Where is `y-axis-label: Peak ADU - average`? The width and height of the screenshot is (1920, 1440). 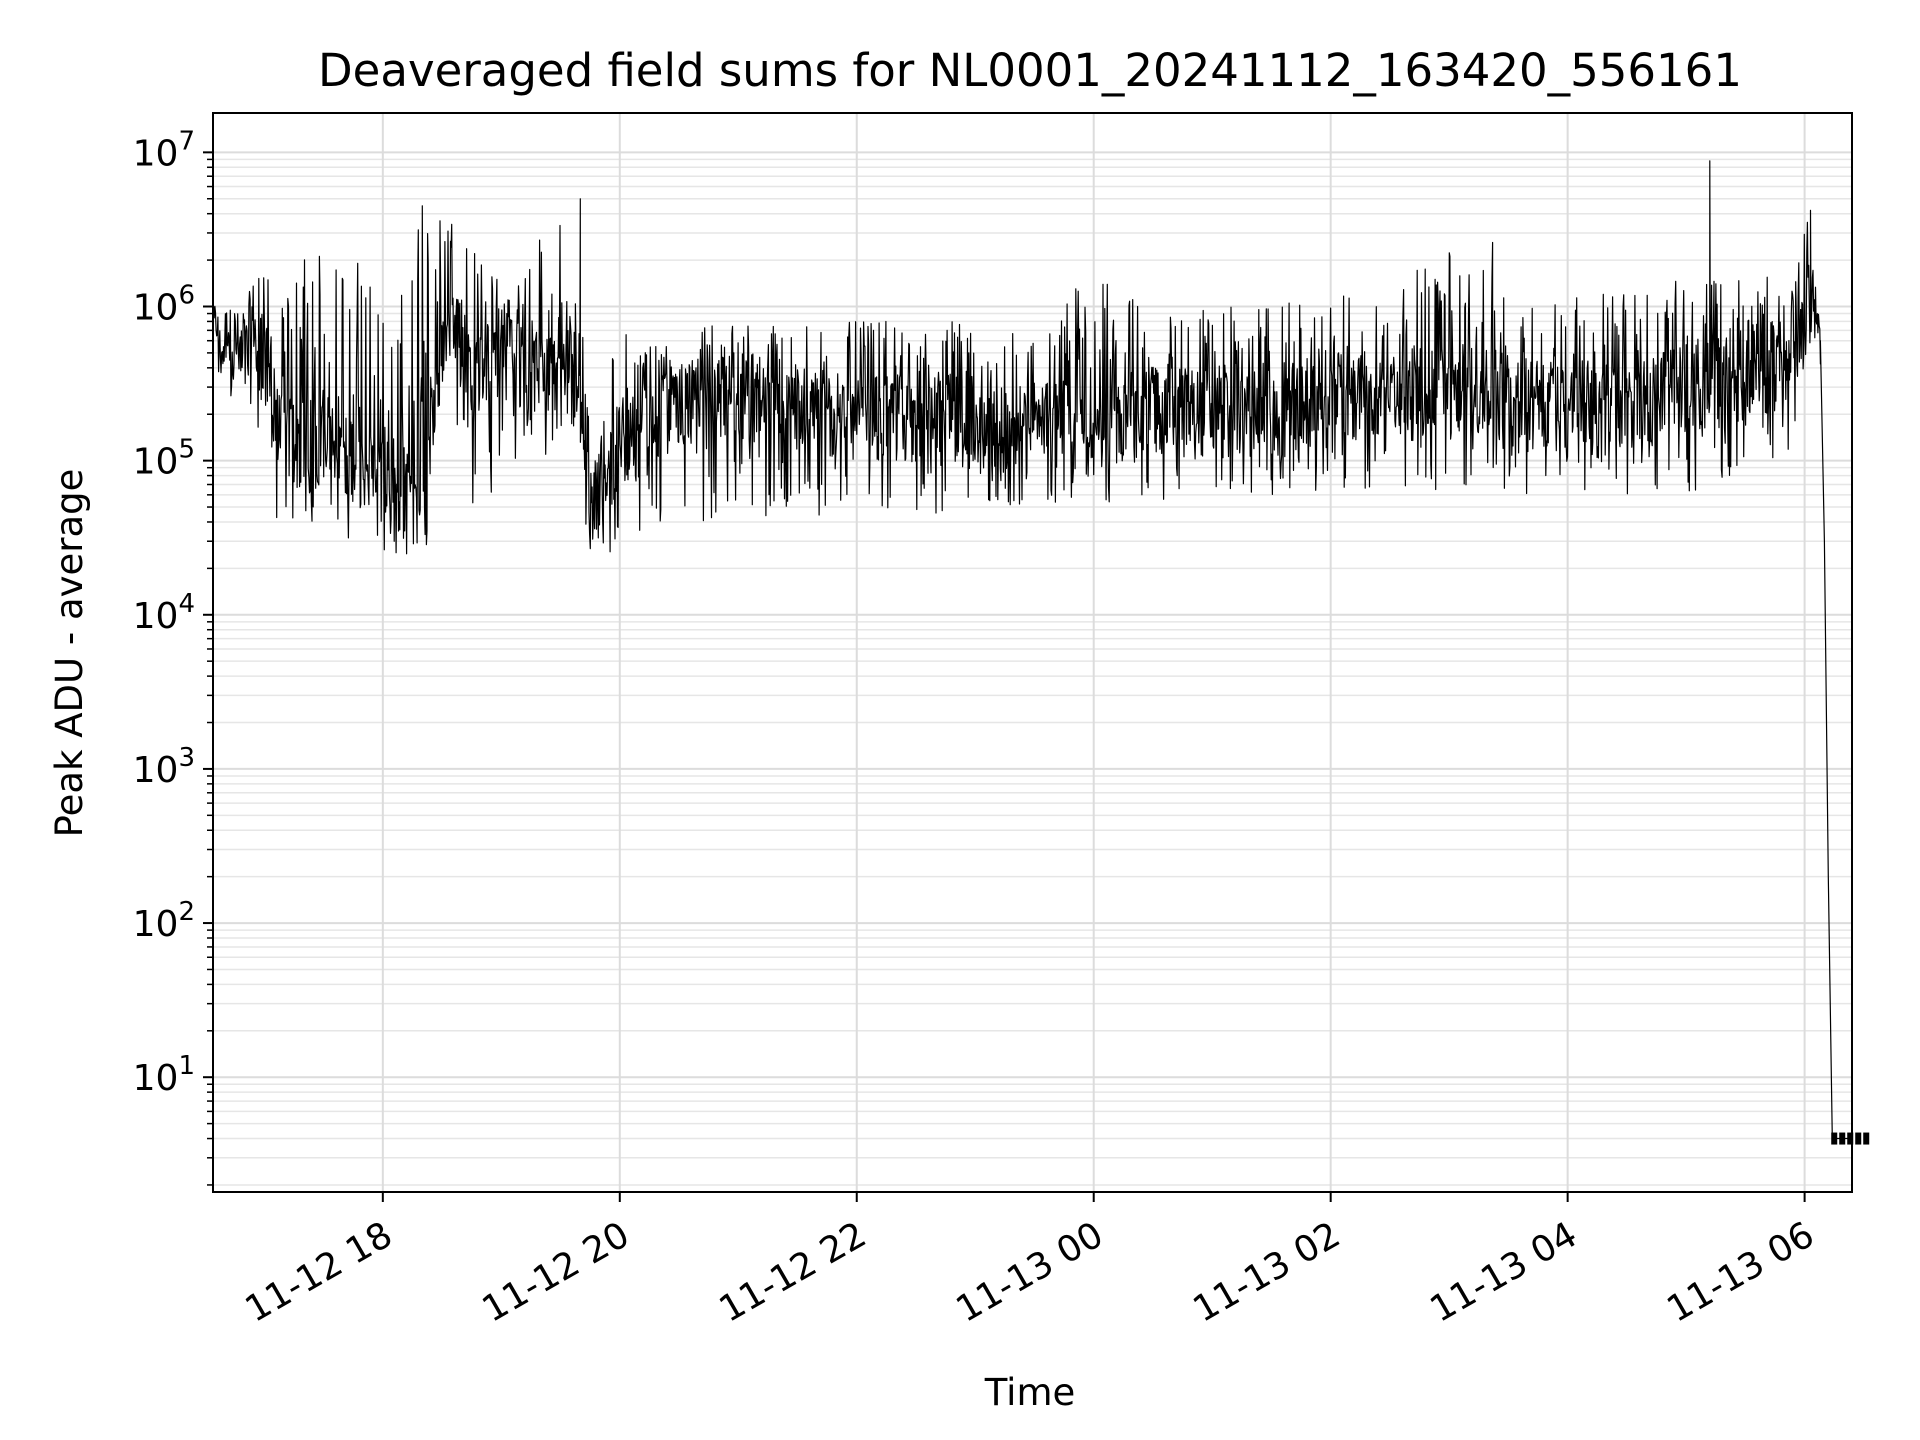
y-axis-label: Peak ADU - average is located at coordinates (69, 653).